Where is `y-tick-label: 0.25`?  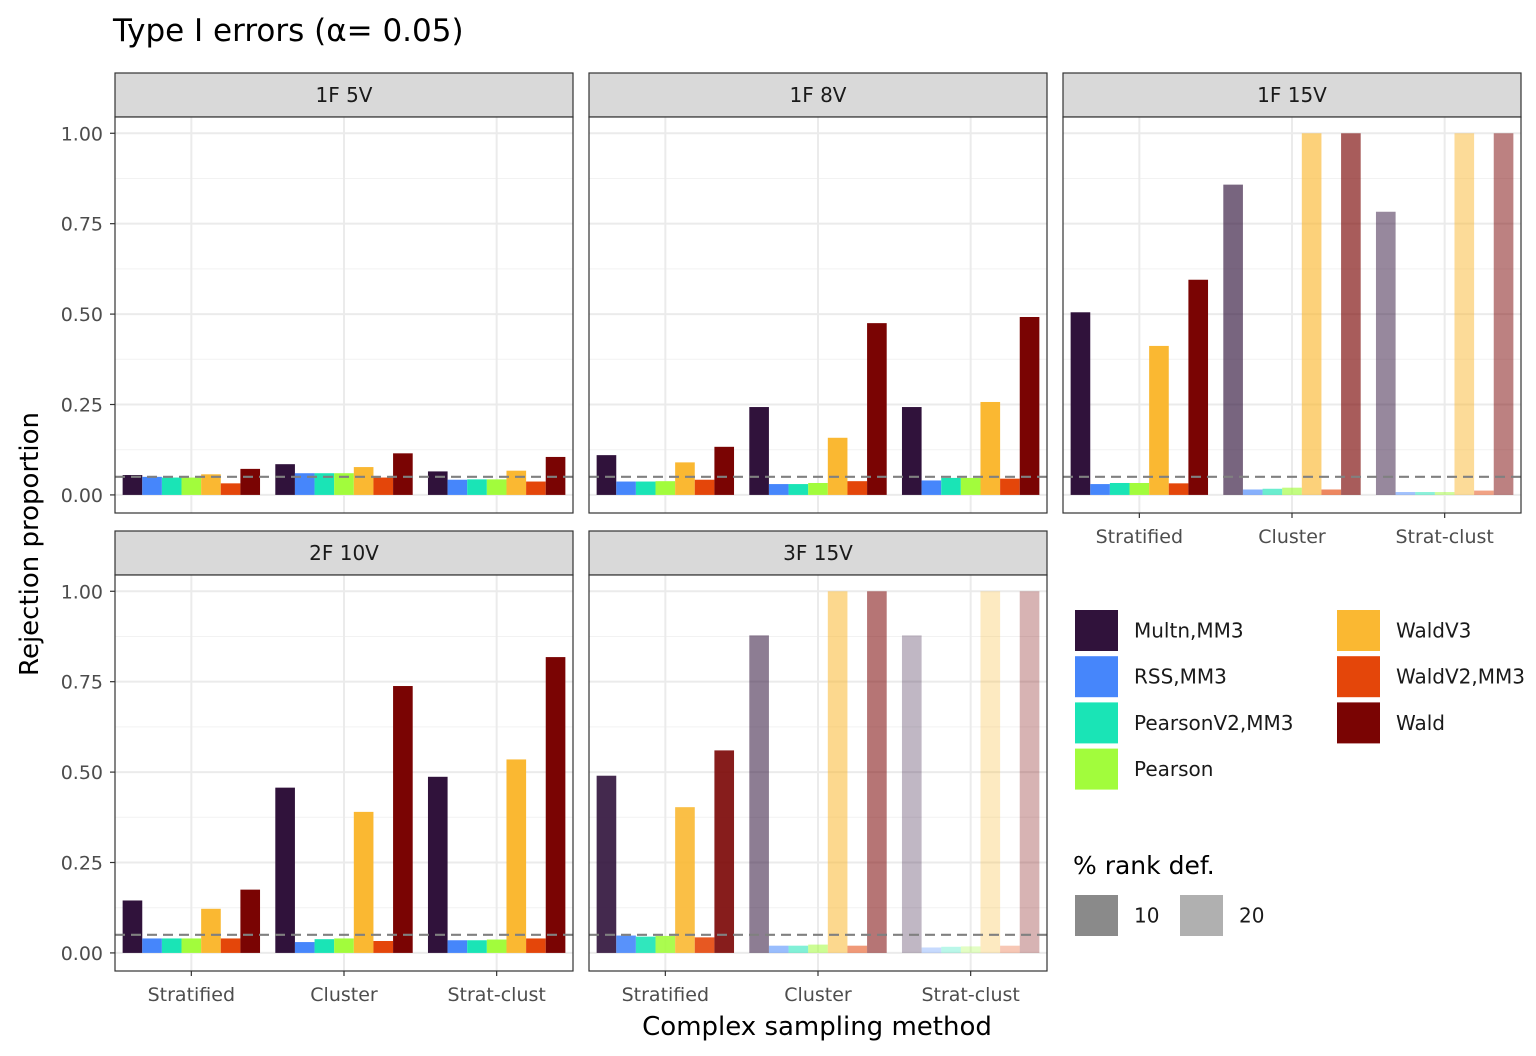 y-tick-label: 0.25 is located at coordinates (82, 406).